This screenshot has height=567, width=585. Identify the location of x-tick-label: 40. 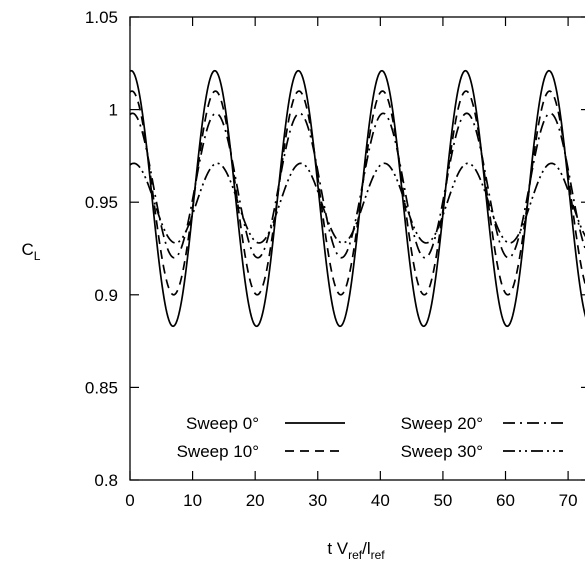
(380, 500).